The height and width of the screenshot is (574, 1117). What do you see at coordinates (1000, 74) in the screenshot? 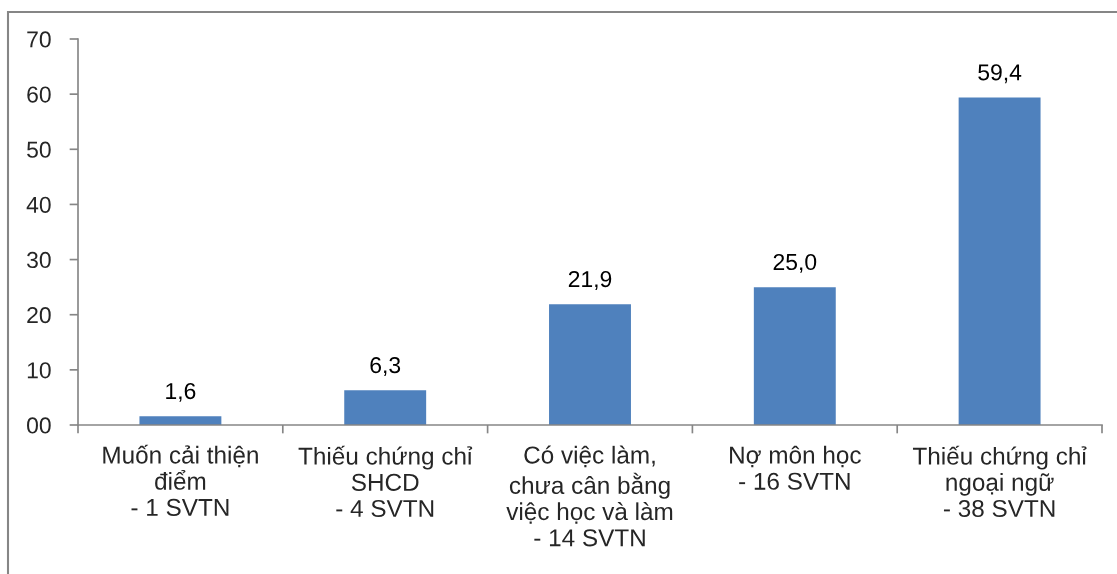
I see `data-label: 59,4` at bounding box center [1000, 74].